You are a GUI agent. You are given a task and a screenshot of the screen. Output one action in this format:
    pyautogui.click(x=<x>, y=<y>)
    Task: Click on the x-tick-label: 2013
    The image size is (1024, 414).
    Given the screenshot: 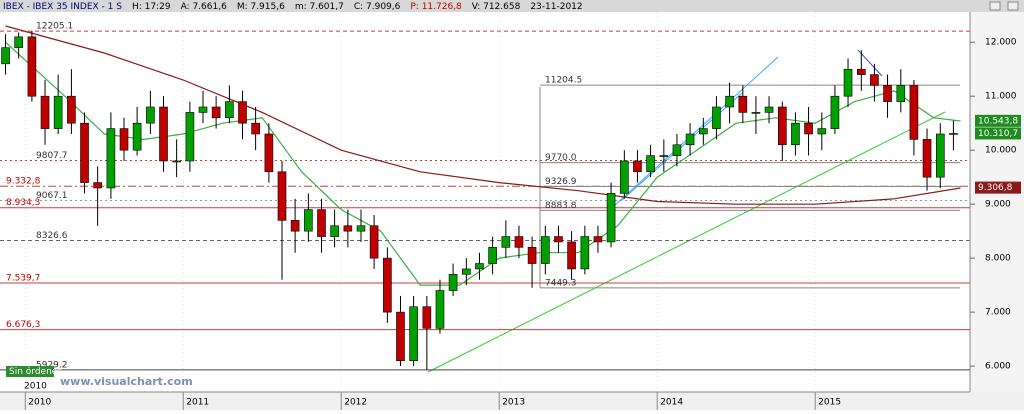 What is the action you would take?
    pyautogui.click(x=513, y=403)
    